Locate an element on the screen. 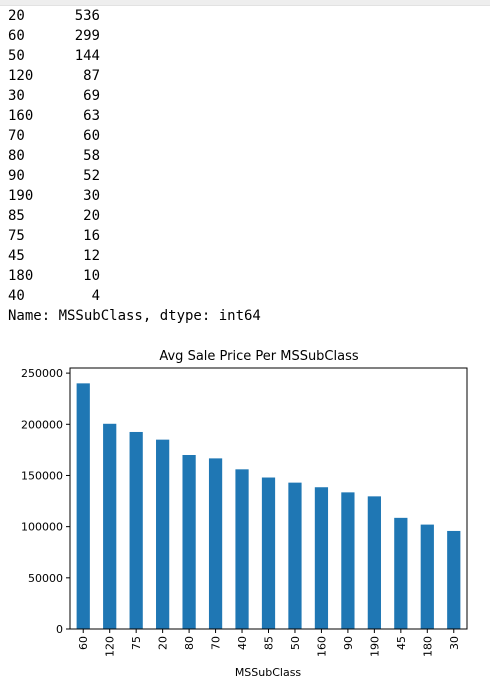 The width and height of the screenshot is (490, 697). value-counts-row: 20 536 is located at coordinates (134, 16).